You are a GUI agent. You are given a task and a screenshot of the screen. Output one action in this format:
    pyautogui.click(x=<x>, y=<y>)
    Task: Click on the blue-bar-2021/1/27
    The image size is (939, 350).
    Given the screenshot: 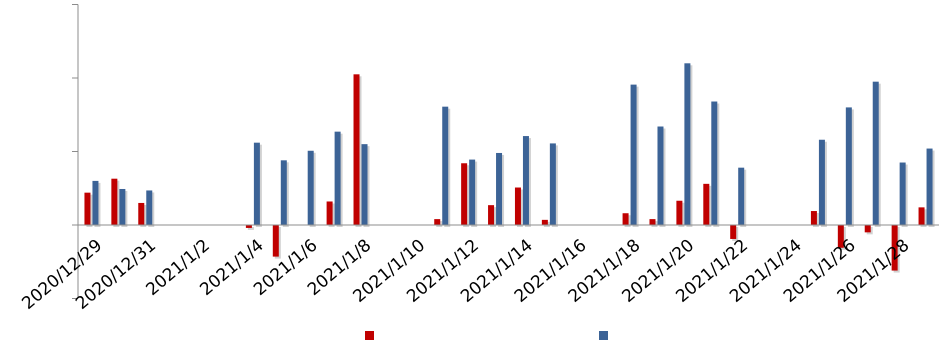 What is the action you would take?
    pyautogui.click(x=875, y=153)
    